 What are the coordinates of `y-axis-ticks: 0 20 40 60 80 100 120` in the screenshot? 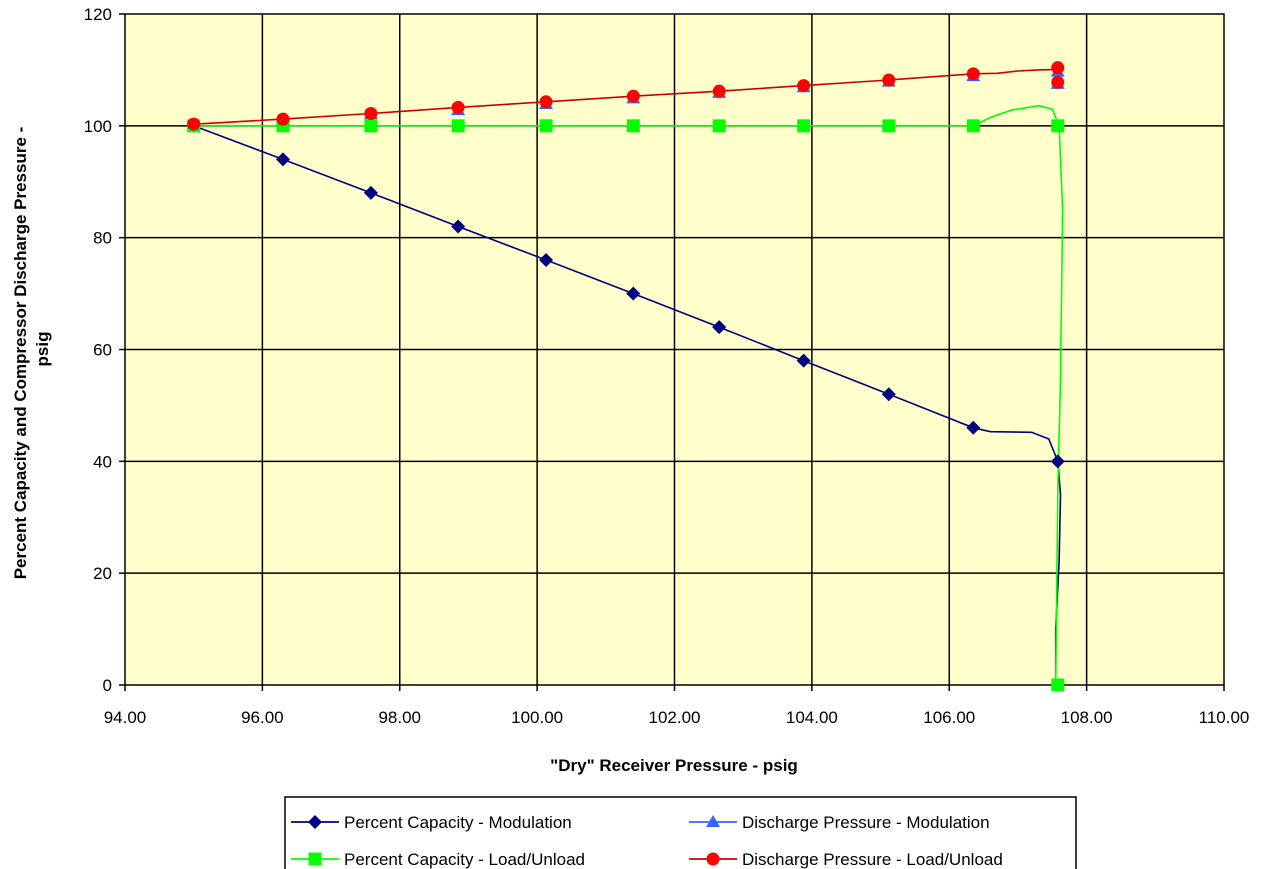 It's located at (104, 350).